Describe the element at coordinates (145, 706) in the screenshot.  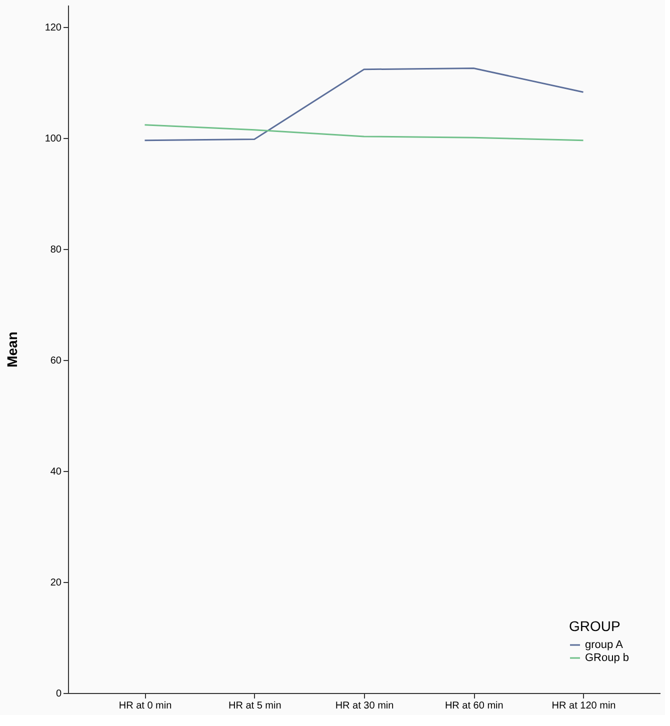
I see `x-tick-label: HR at 0 min` at that location.